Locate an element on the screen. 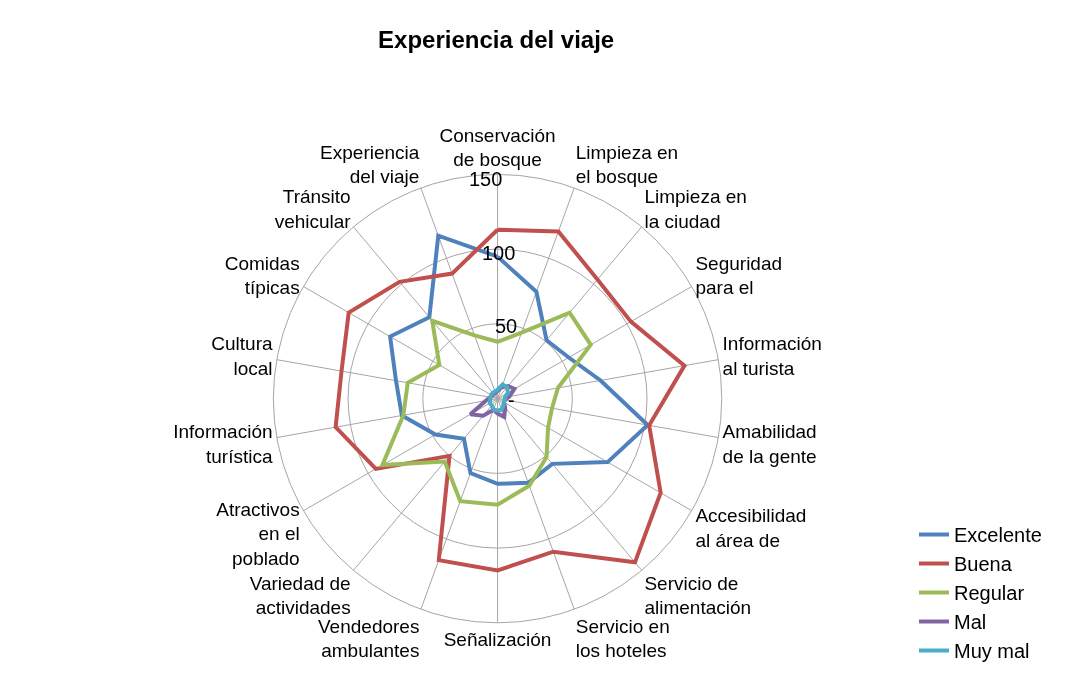  legend-label: Regular is located at coordinates (989, 593).